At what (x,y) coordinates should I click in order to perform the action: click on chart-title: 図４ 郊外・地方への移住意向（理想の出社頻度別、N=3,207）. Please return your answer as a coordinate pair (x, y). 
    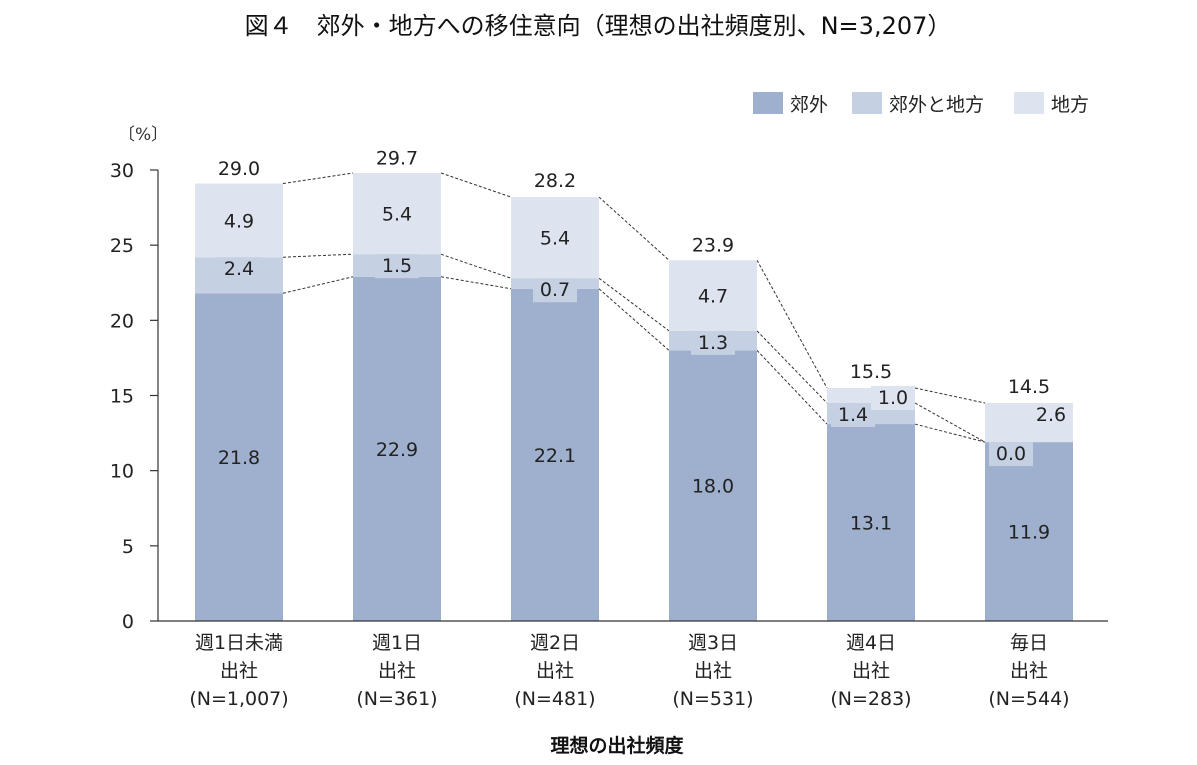
    Looking at the image, I should click on (598, 26).